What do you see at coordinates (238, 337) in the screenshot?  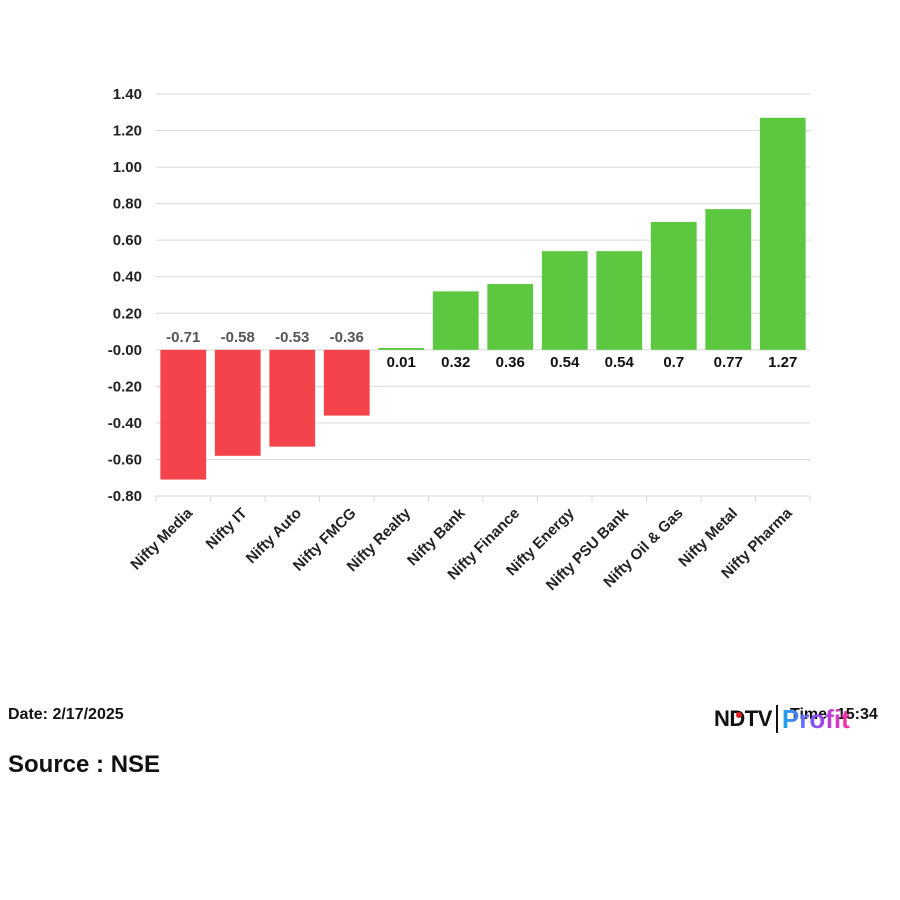 I see `data-label: -0.58` at bounding box center [238, 337].